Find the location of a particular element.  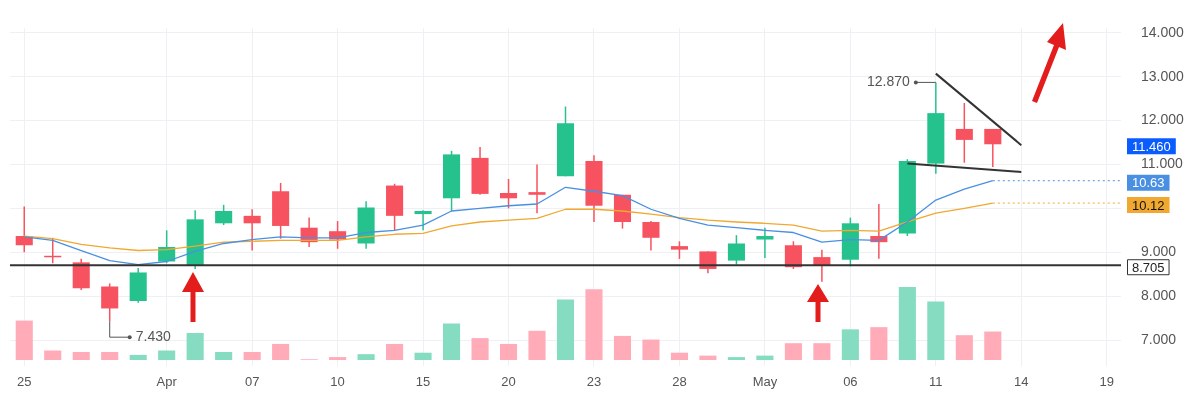

text: 11.460 is located at coordinates (1151, 146).